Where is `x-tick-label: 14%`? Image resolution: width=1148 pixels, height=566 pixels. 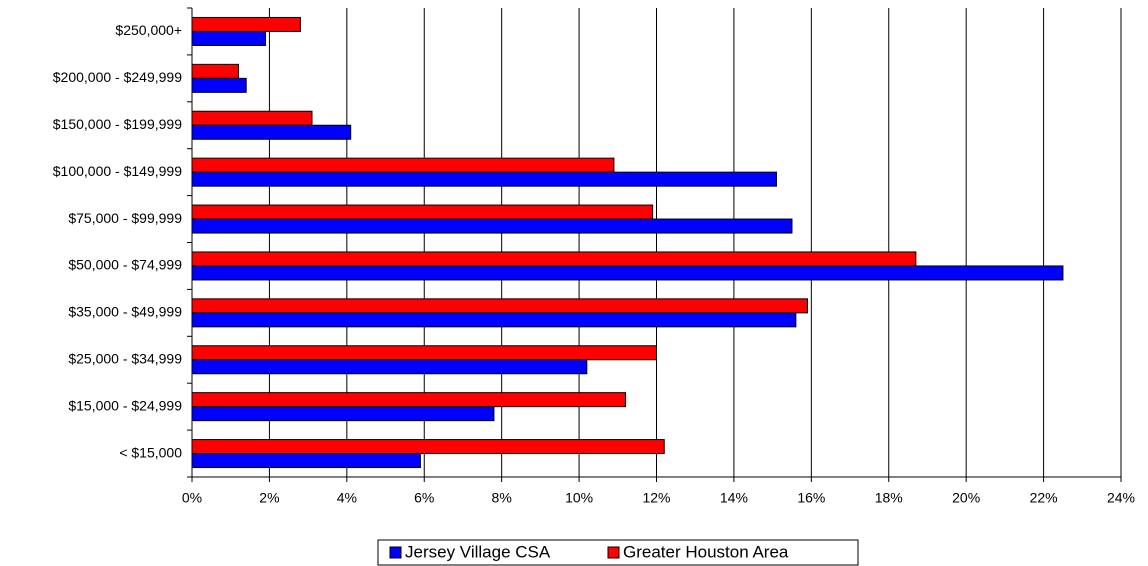 x-tick-label: 14% is located at coordinates (734, 498).